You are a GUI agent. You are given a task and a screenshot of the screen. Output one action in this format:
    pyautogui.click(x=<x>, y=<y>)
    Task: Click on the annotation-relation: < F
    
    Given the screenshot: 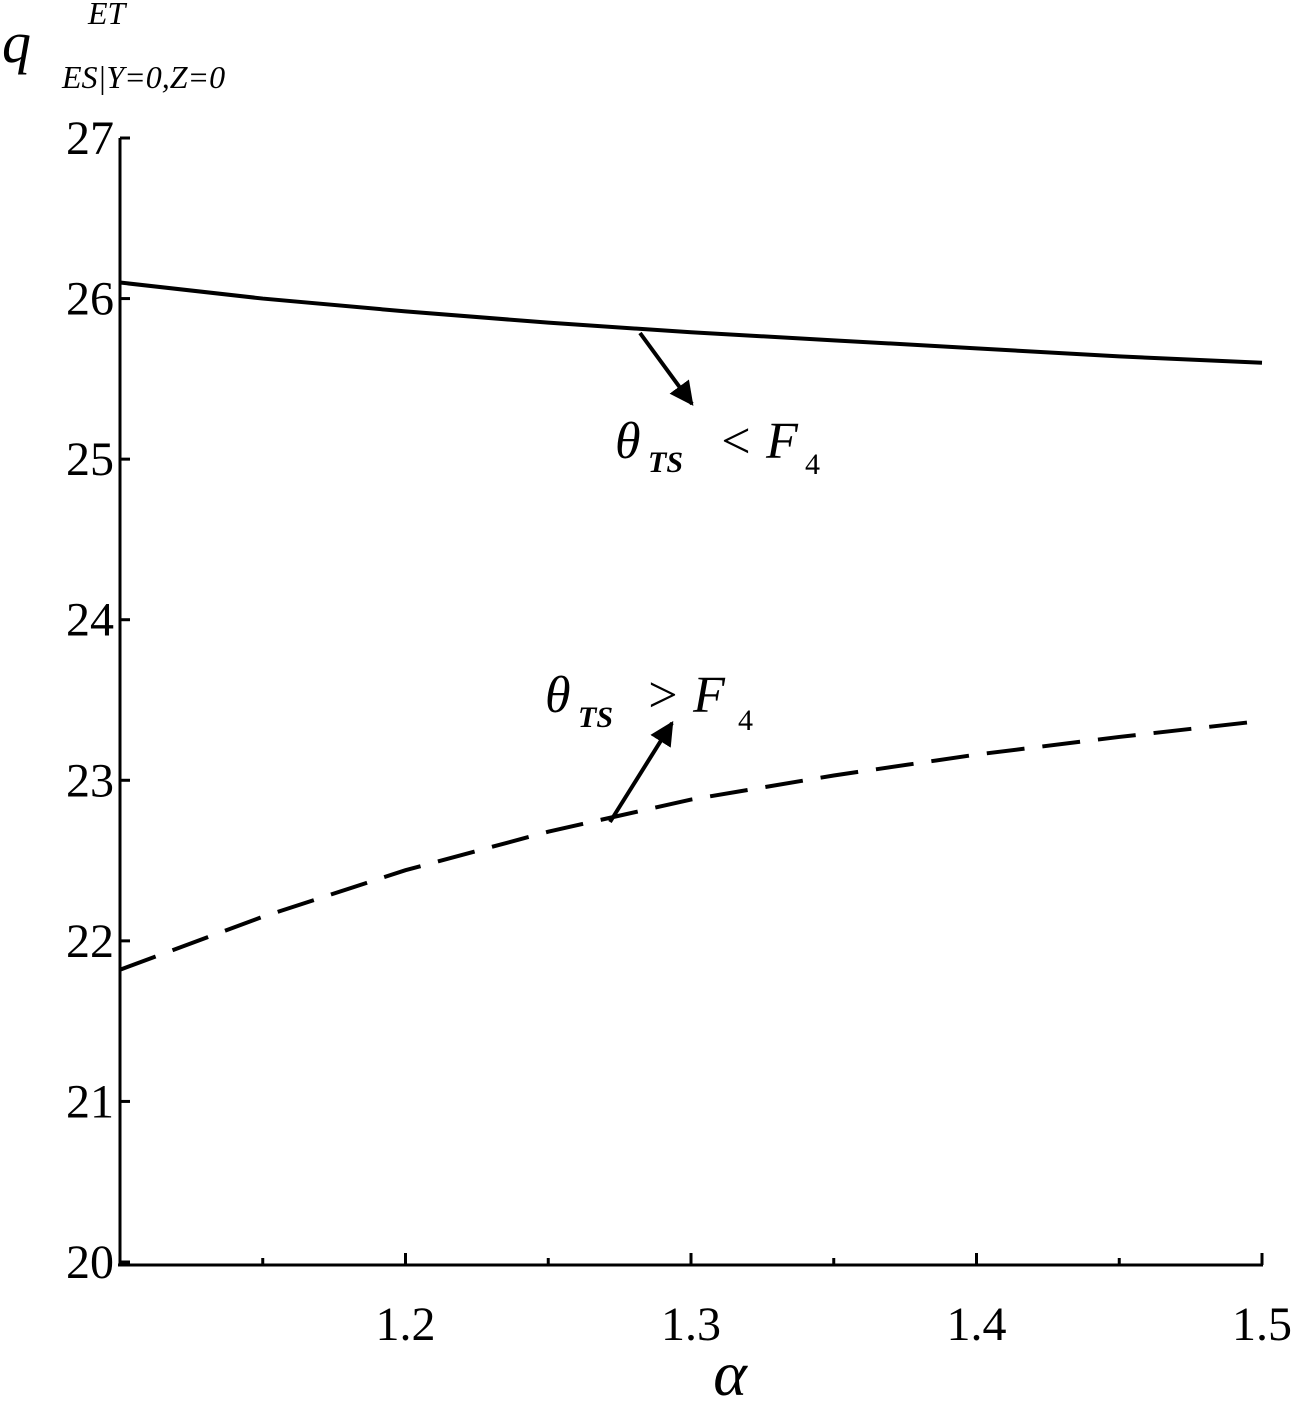 What is the action you would take?
    pyautogui.click(x=758, y=441)
    